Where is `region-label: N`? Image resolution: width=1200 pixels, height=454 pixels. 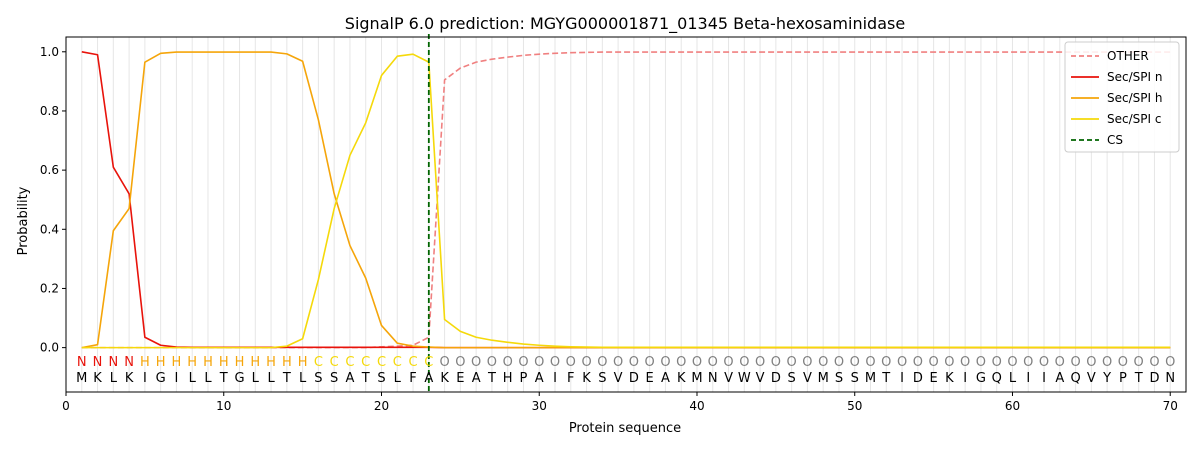 region-label: N is located at coordinates (129, 362).